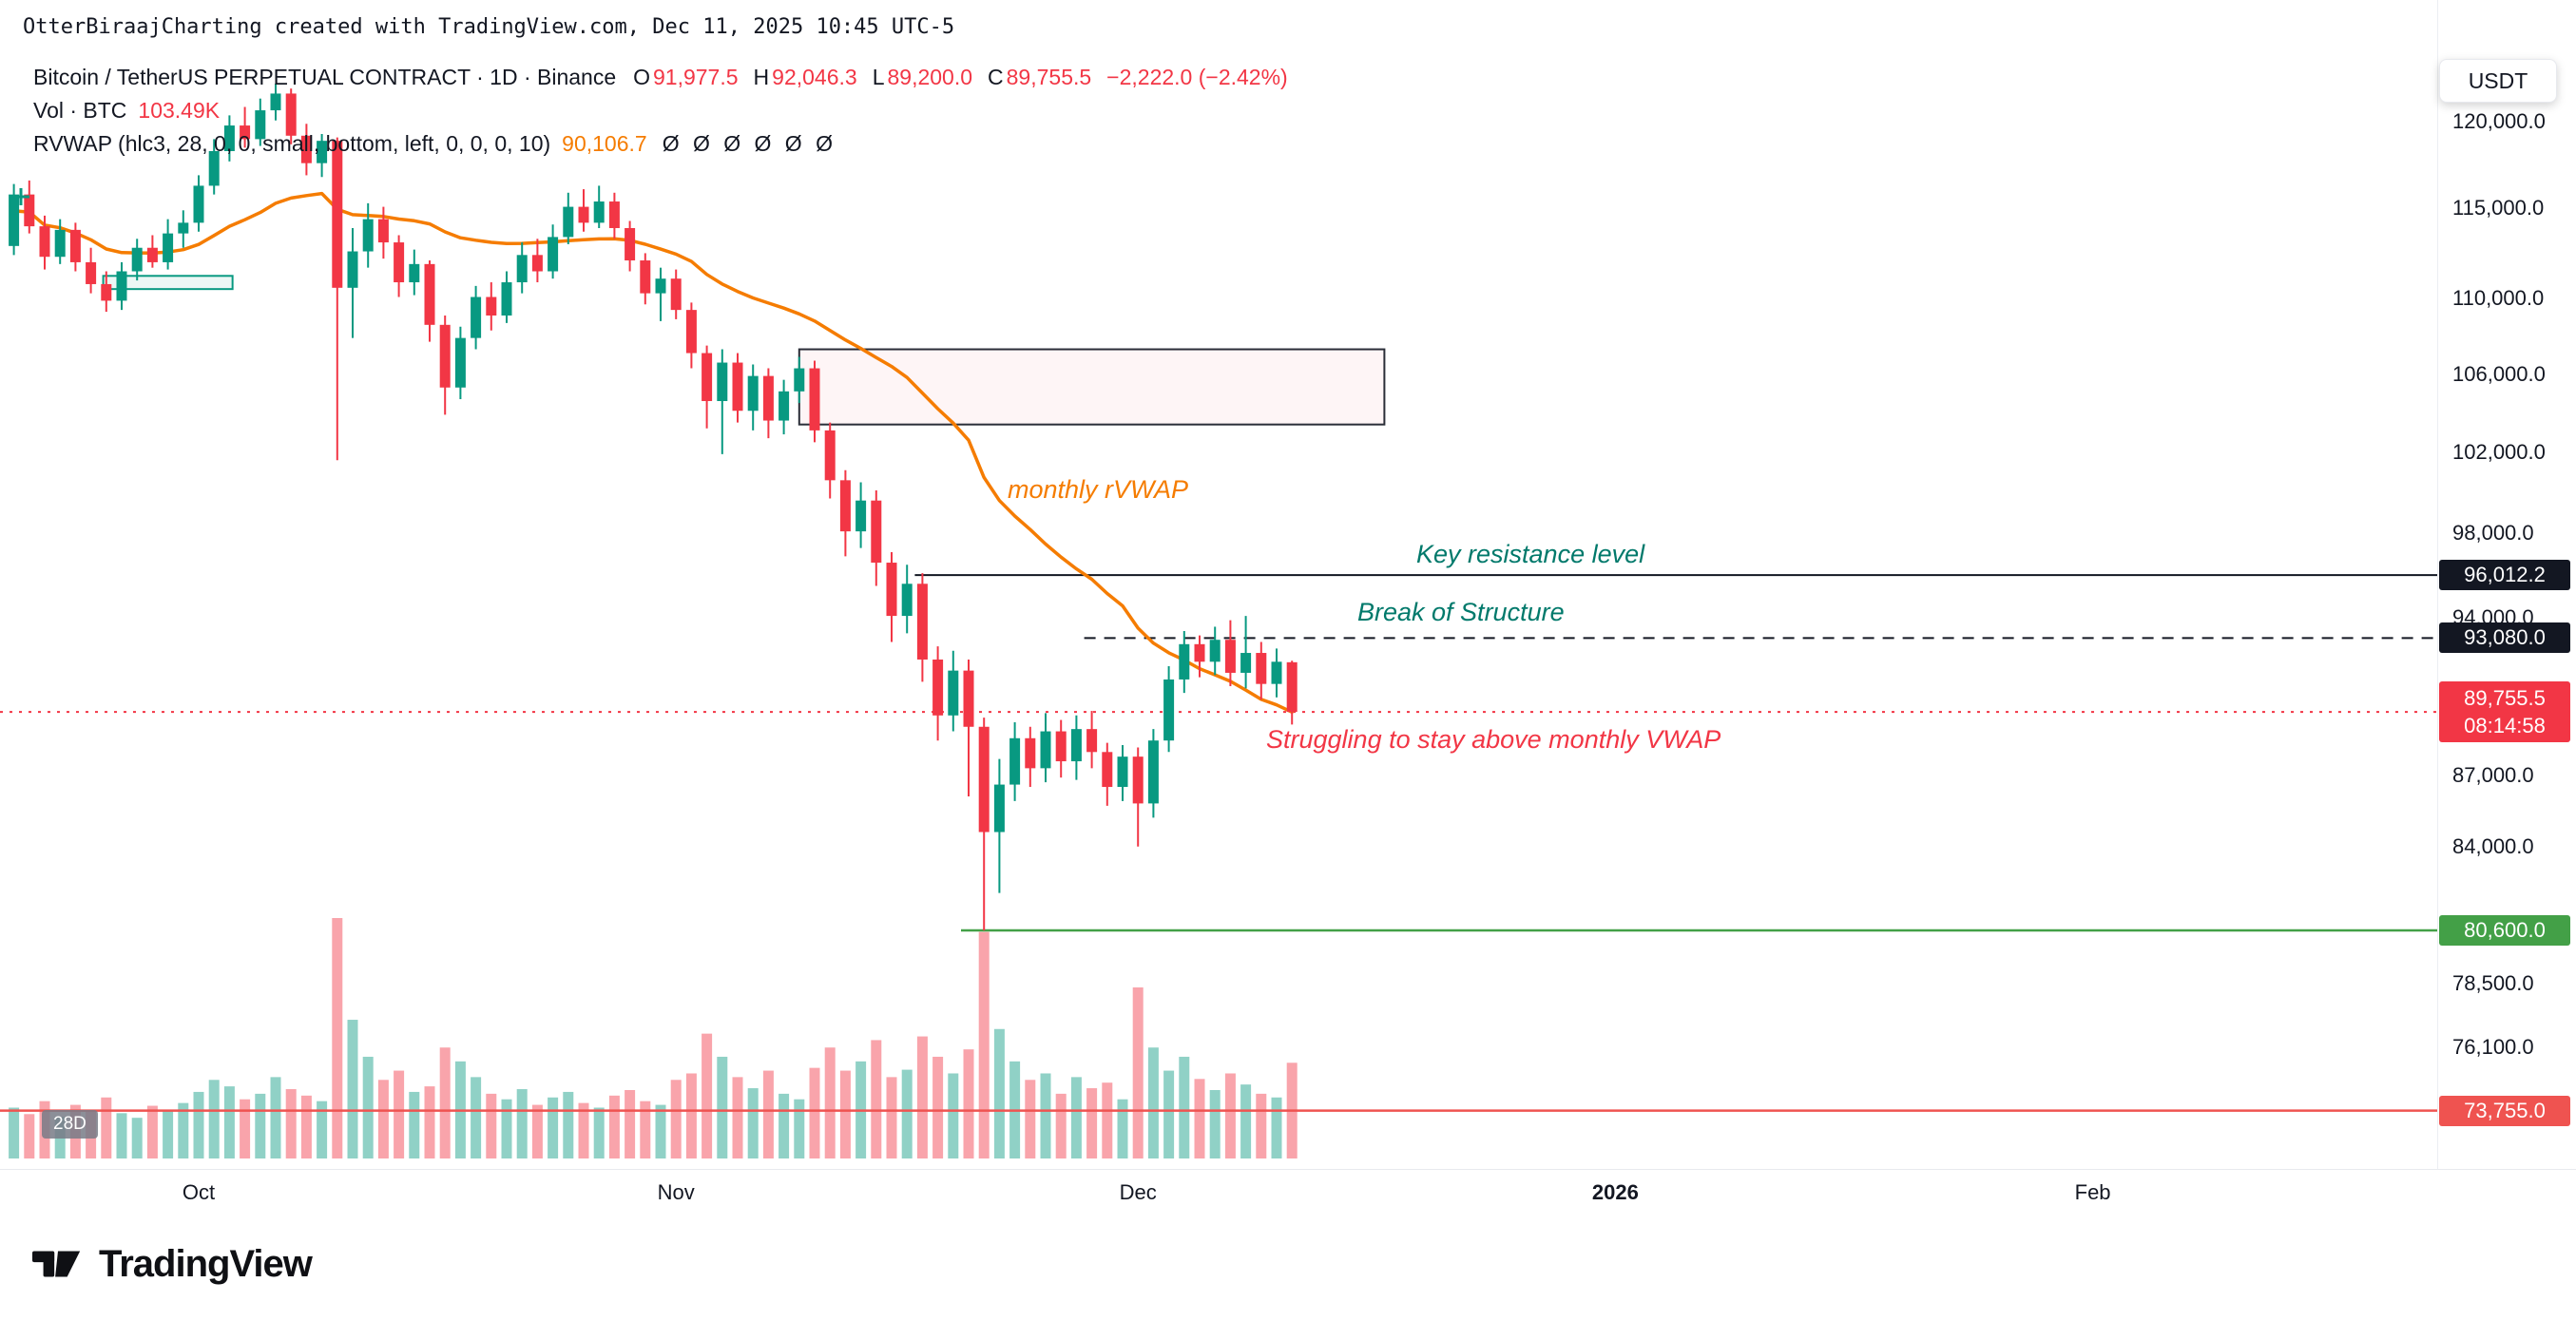  I want to click on tradingview-logo: TradingView, so click(173, 1264).